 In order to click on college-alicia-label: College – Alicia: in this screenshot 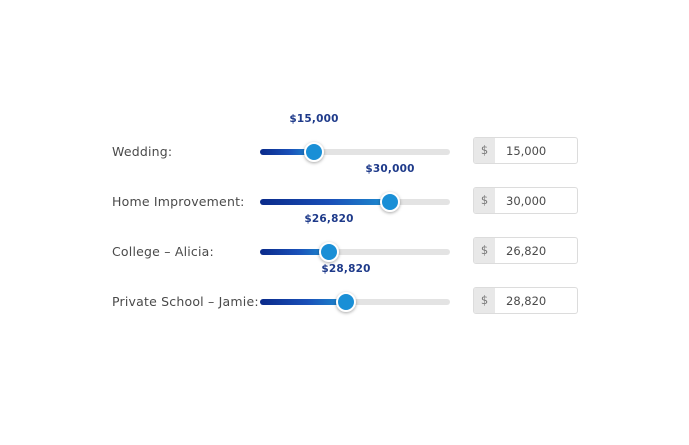, I will do `click(163, 251)`.